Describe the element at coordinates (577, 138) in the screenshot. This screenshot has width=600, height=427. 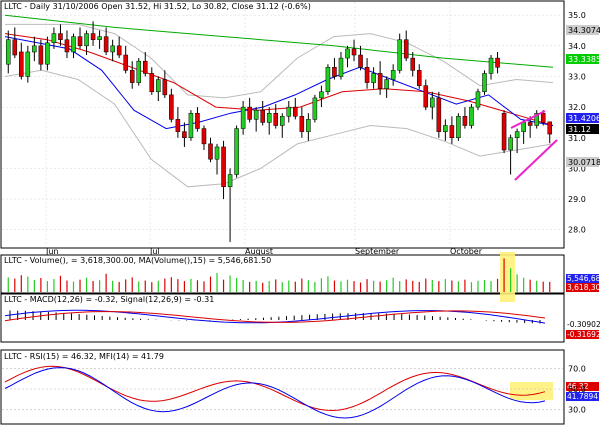
I see `price-y-tick-label: 31.0` at that location.